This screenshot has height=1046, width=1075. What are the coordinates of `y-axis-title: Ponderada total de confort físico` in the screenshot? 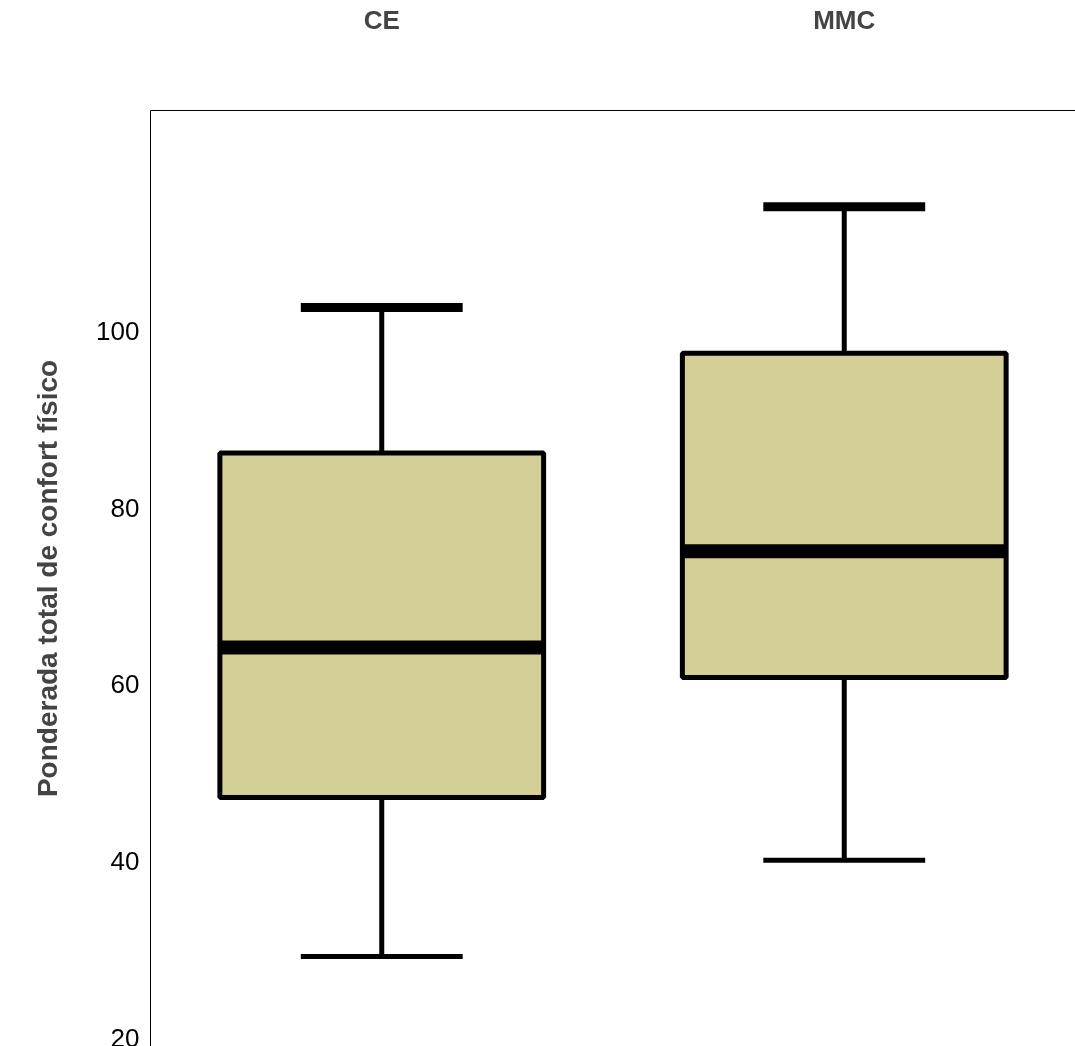 It's located at (48, 578).